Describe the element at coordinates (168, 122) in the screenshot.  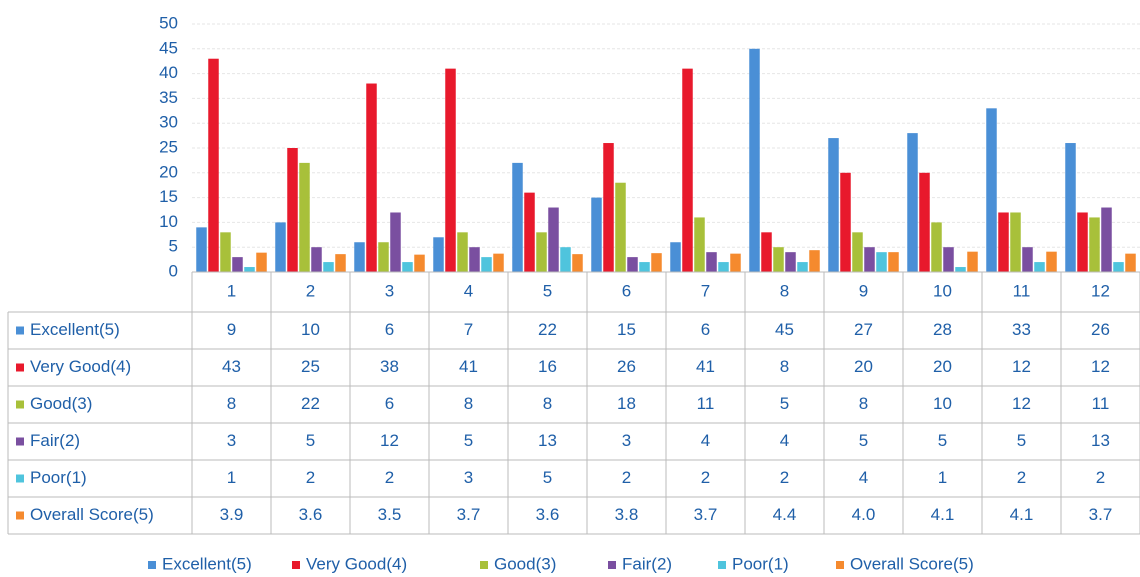
I see `y-tick-label: 30` at that location.